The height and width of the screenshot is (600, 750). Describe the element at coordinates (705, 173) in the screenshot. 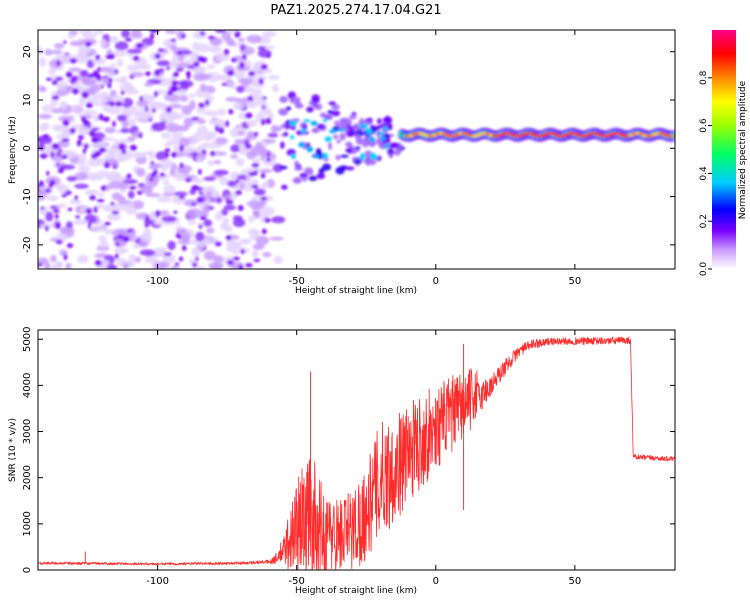

I see `colorbar-ticks: 0.0 0.2 0.4 0.6 0.8` at that location.